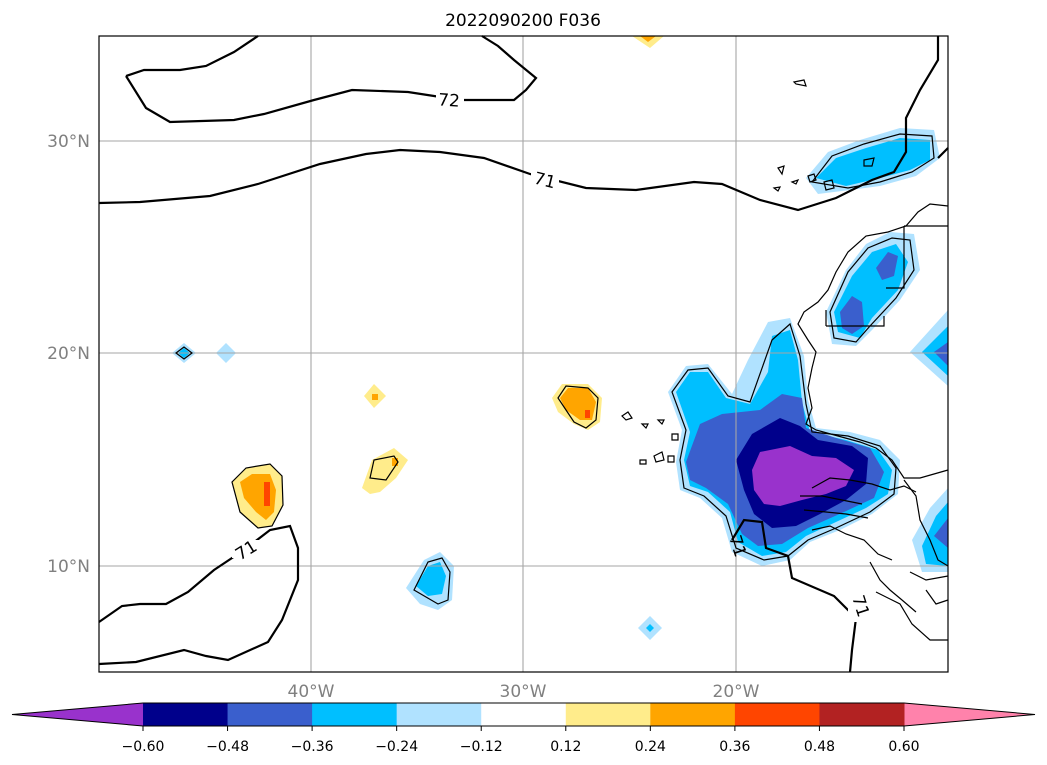  I want to click on longitude-labels: 40°W 30°W 20°W, so click(524, 692).